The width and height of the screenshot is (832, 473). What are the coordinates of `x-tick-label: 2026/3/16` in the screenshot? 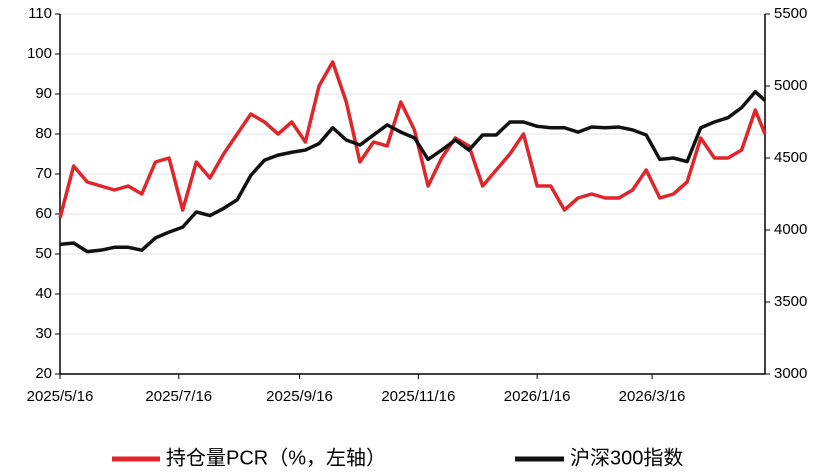 It's located at (652, 396).